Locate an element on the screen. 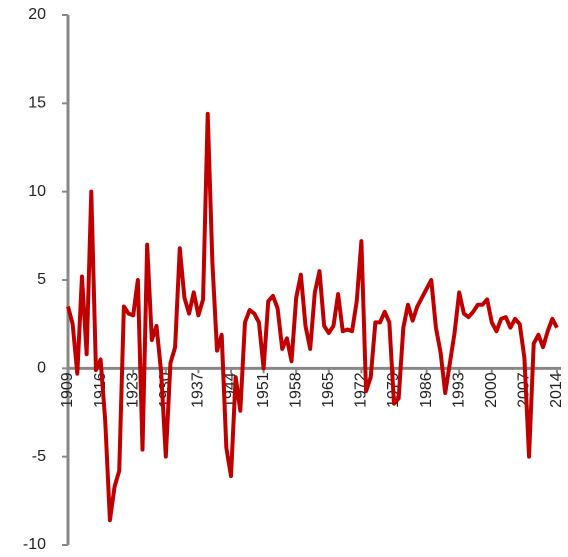  x-tick-label: 1958 is located at coordinates (295, 390).